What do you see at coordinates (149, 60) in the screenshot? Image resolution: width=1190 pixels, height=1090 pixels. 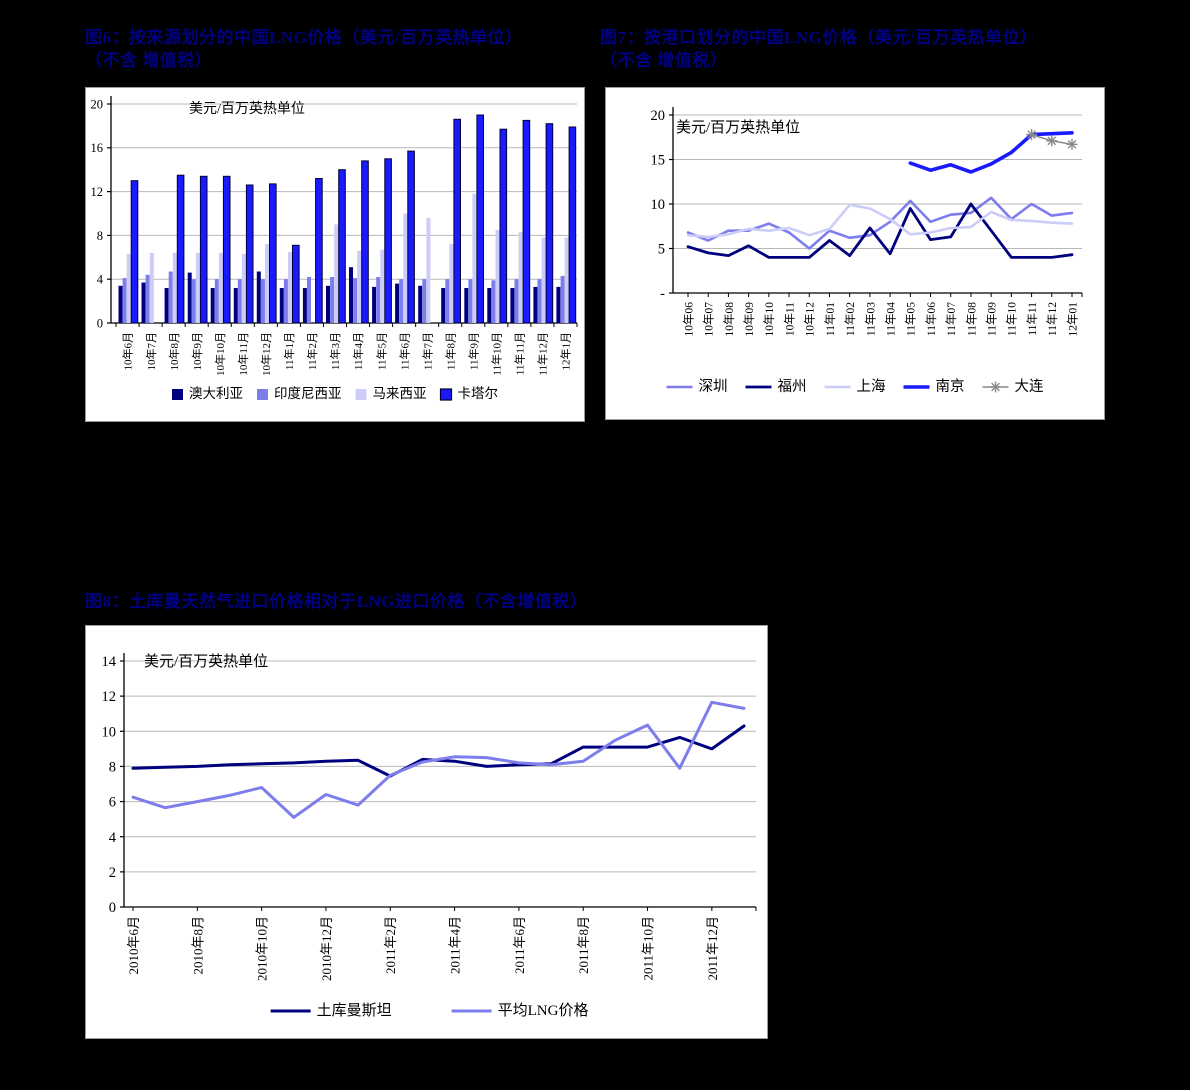 I see `fig6-title-line2: （不含 增值税）` at bounding box center [149, 60].